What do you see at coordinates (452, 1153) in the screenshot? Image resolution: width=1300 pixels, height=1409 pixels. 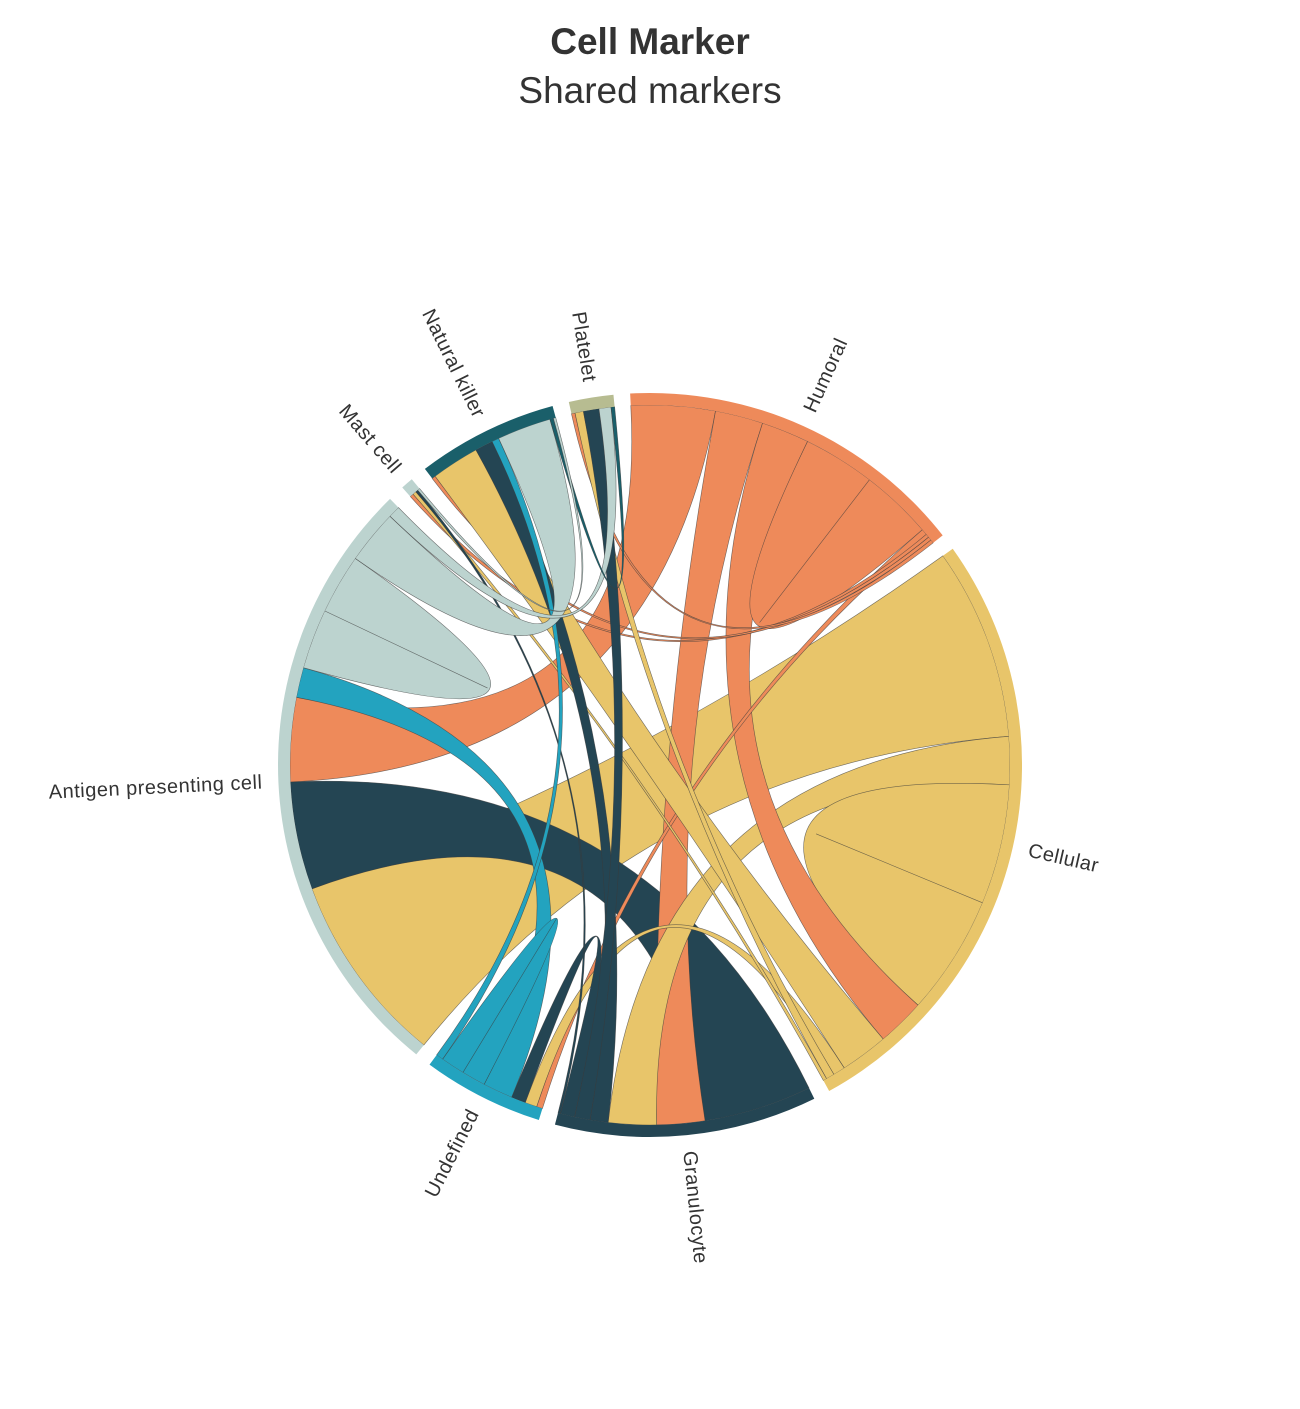 I see `label-undefined: Undefined` at bounding box center [452, 1153].